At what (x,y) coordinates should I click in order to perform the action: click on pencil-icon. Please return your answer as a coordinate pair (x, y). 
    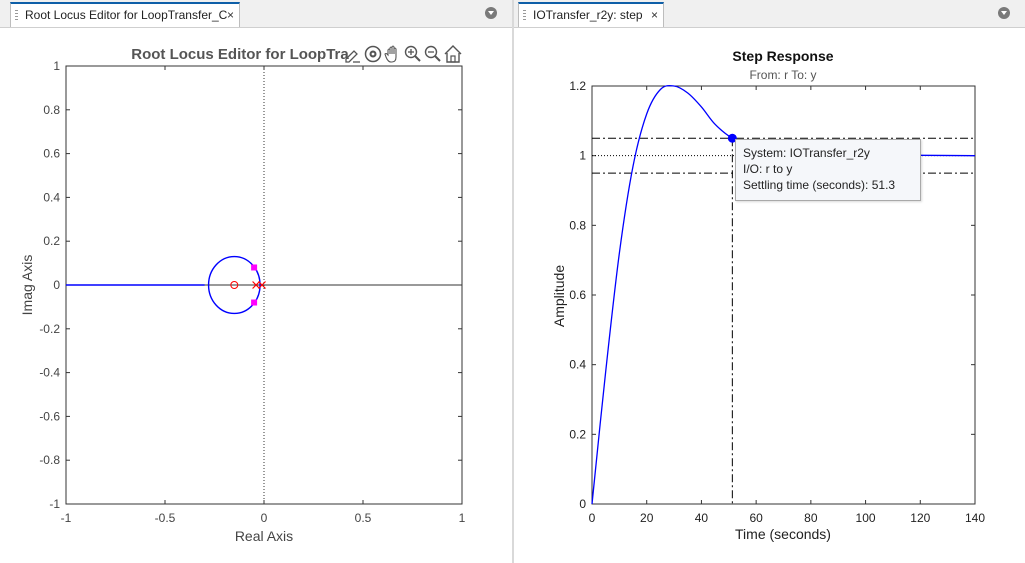
    Looking at the image, I should click on (352, 56).